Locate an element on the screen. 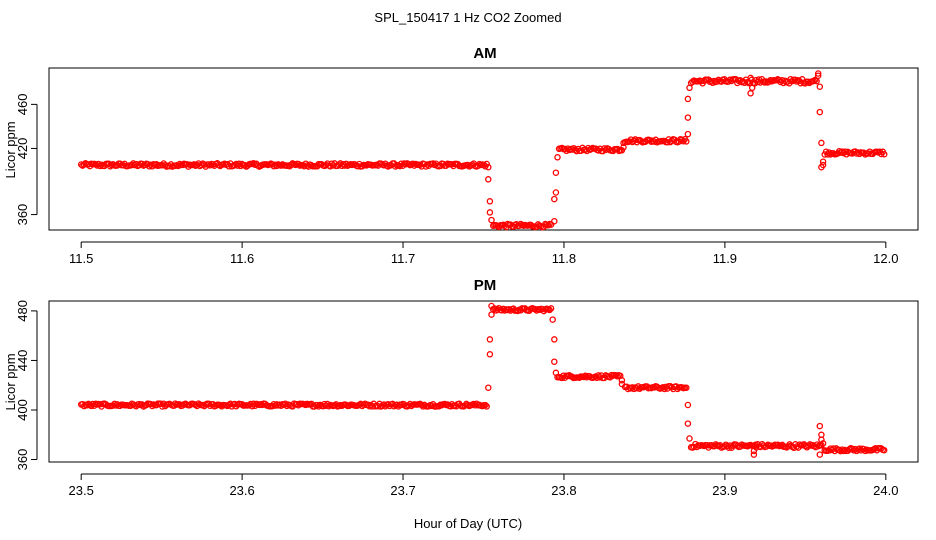 The height and width of the screenshot is (540, 936). x-tick-label: 11.8 is located at coordinates (564, 258).